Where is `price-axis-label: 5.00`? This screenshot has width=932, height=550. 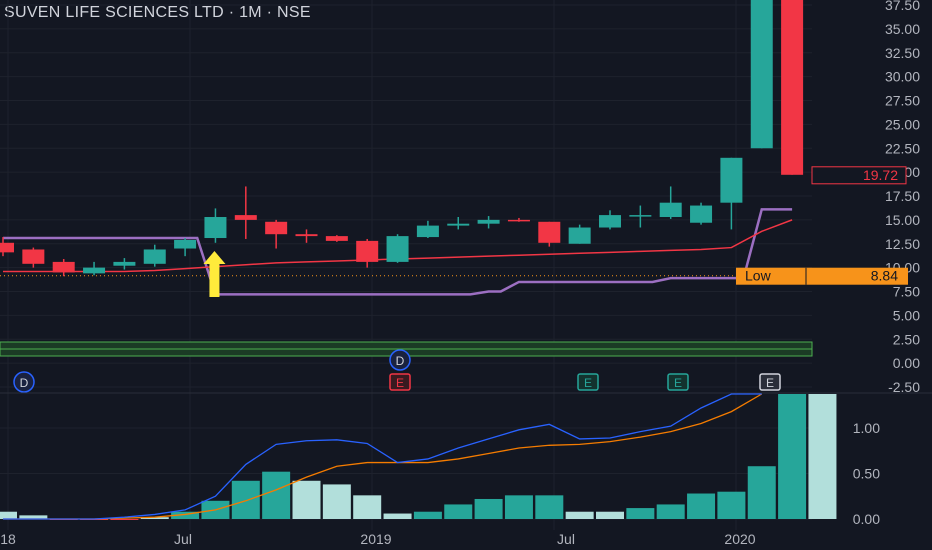 price-axis-label: 5.00 is located at coordinates (906, 315).